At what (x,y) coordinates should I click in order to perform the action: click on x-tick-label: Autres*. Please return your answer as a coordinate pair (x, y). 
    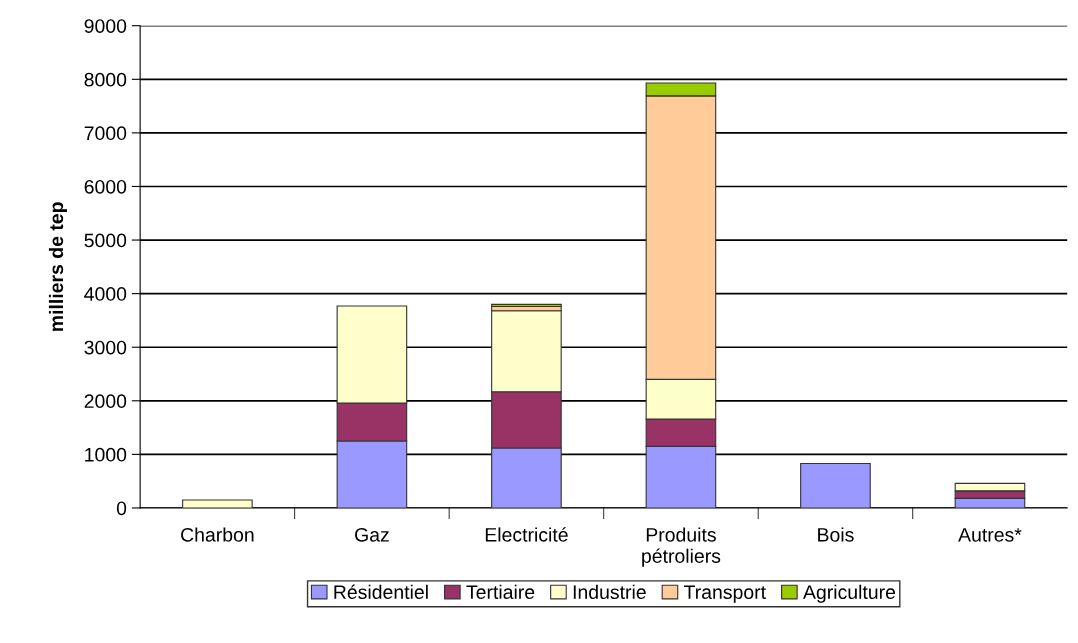
    Looking at the image, I should click on (990, 535).